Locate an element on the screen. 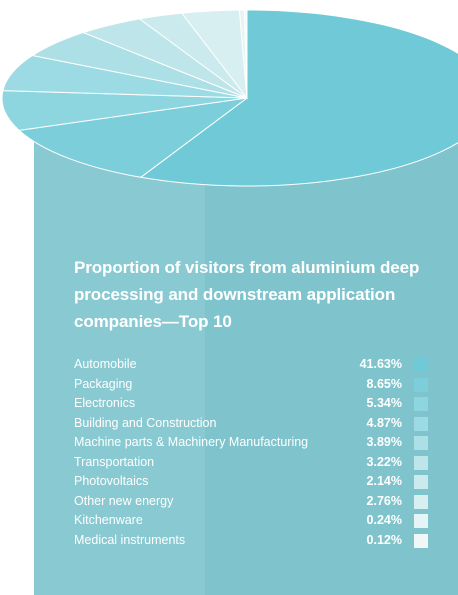  legend-value: 5.34% is located at coordinates (384, 403).